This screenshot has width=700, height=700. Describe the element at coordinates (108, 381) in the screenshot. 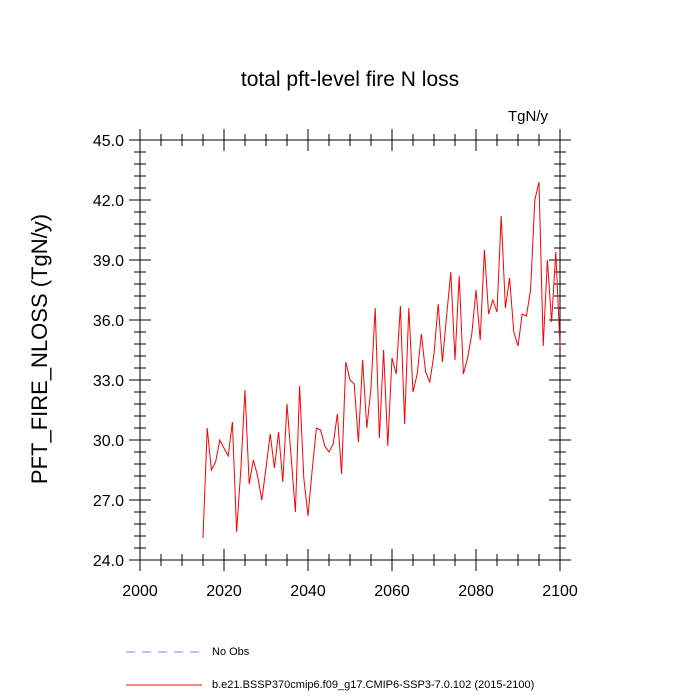

I see `y-tick-label: 33.0` at that location.